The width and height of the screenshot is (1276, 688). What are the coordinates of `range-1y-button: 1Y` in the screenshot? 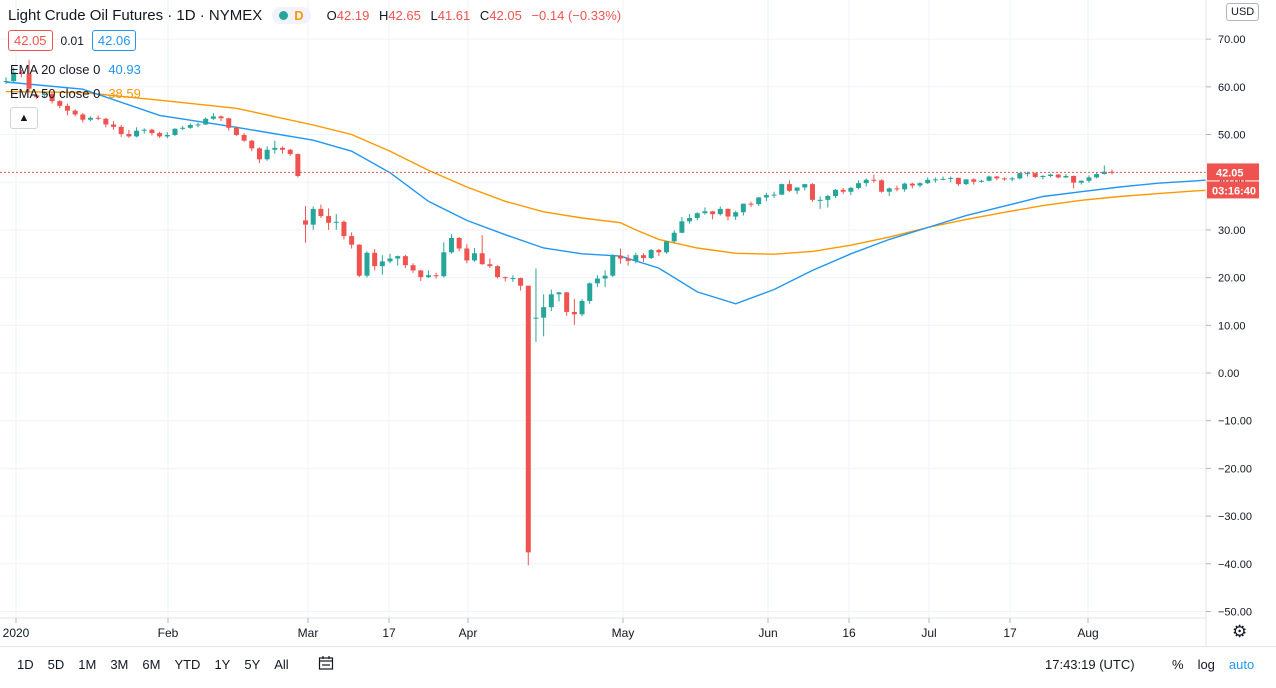 It's located at (222, 664).